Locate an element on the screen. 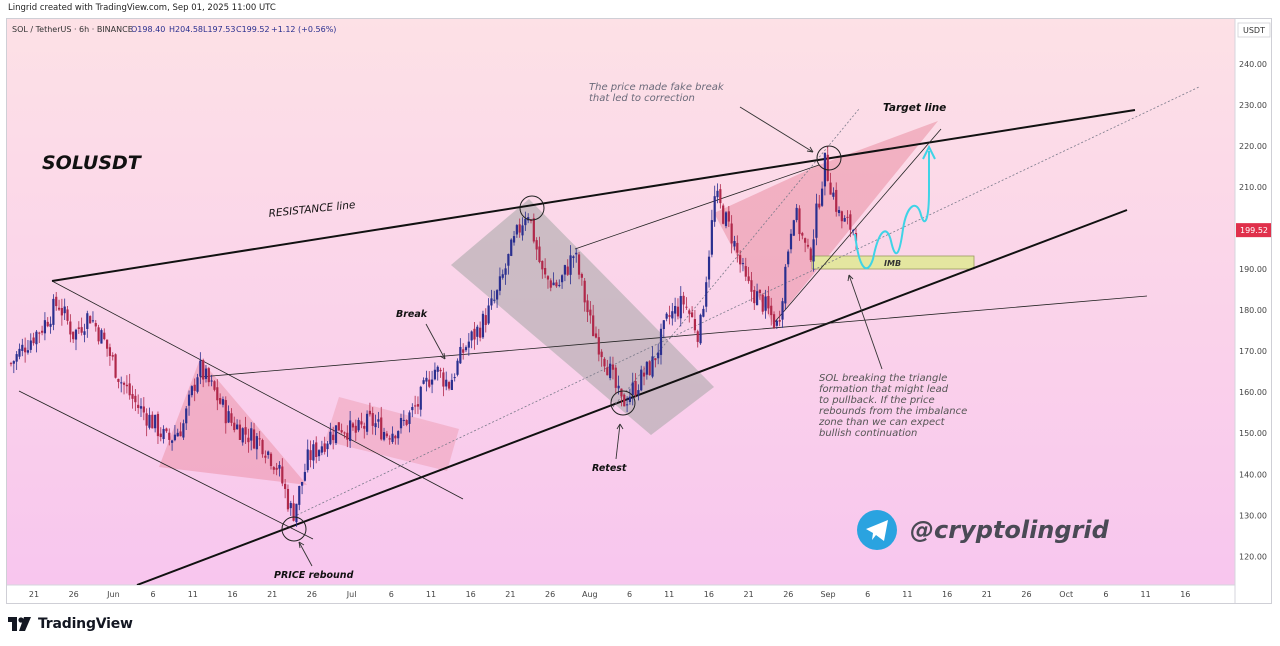 The width and height of the screenshot is (1280, 646). channel-upper-line is located at coordinates (257, 390).